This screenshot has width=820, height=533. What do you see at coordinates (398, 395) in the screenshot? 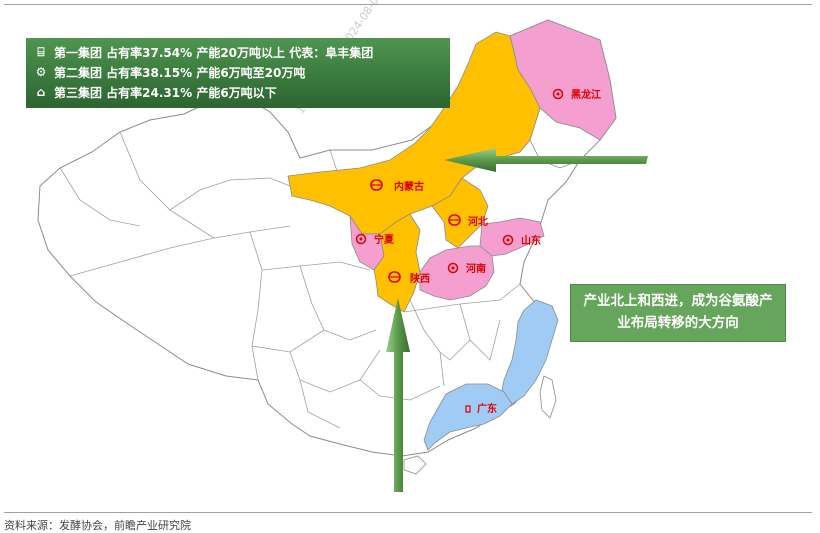
I see `arrow-north` at bounding box center [398, 395].